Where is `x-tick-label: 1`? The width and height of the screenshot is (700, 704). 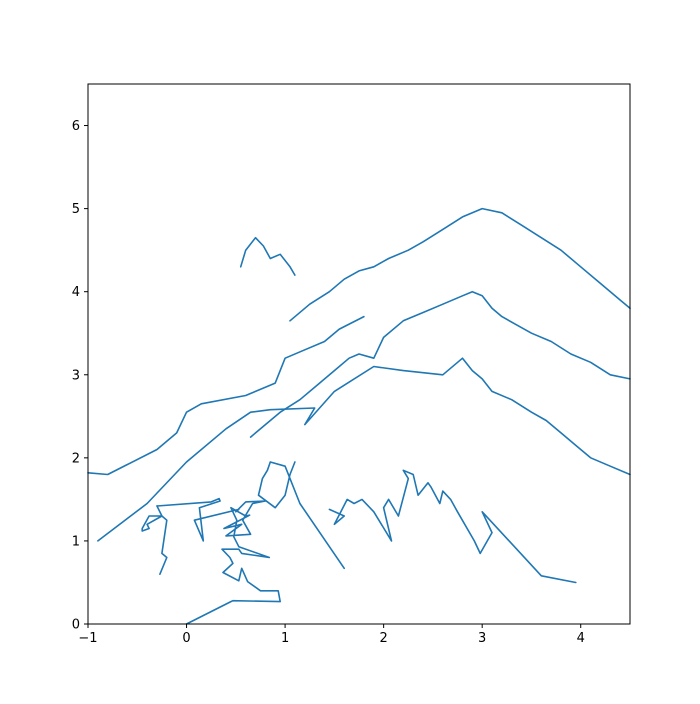 x-tick-label: 1 is located at coordinates (285, 638).